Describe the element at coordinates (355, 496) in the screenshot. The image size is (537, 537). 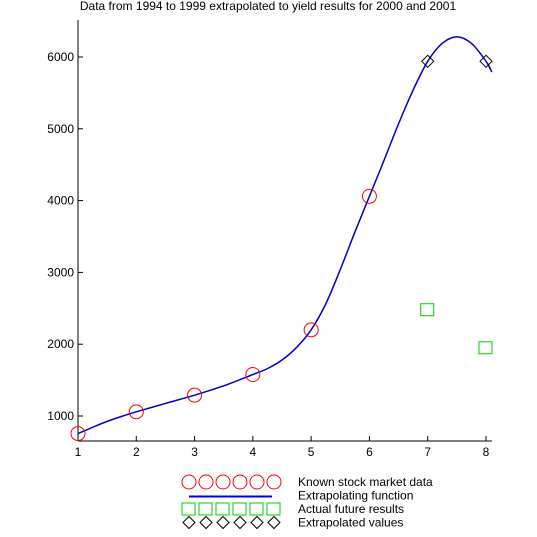
I see `legend-label: Extrapolating function` at that location.